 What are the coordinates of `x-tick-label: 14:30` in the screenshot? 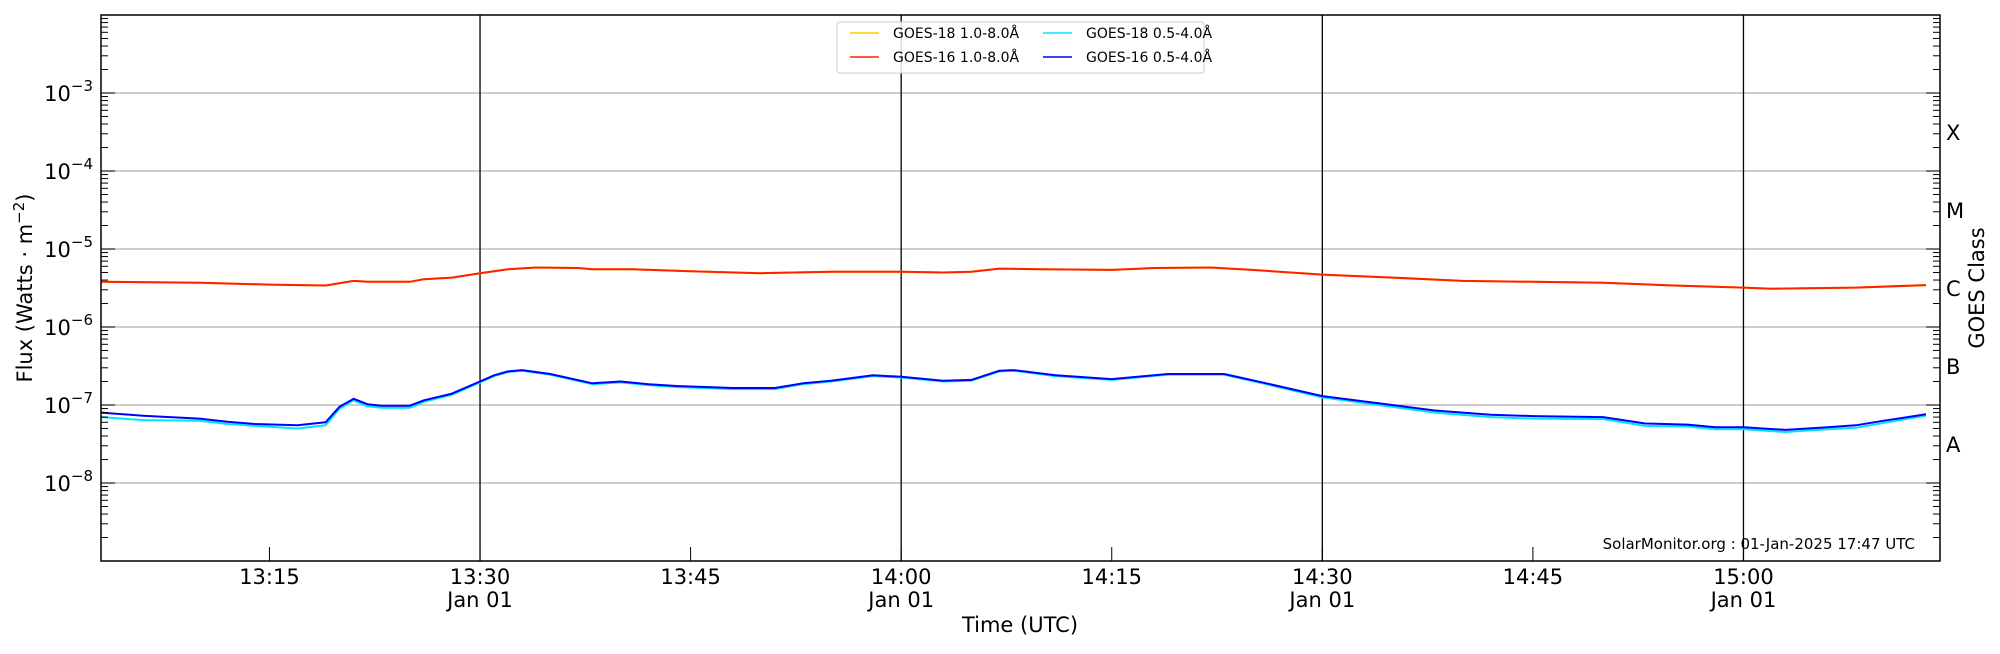 It's located at (1322, 577).